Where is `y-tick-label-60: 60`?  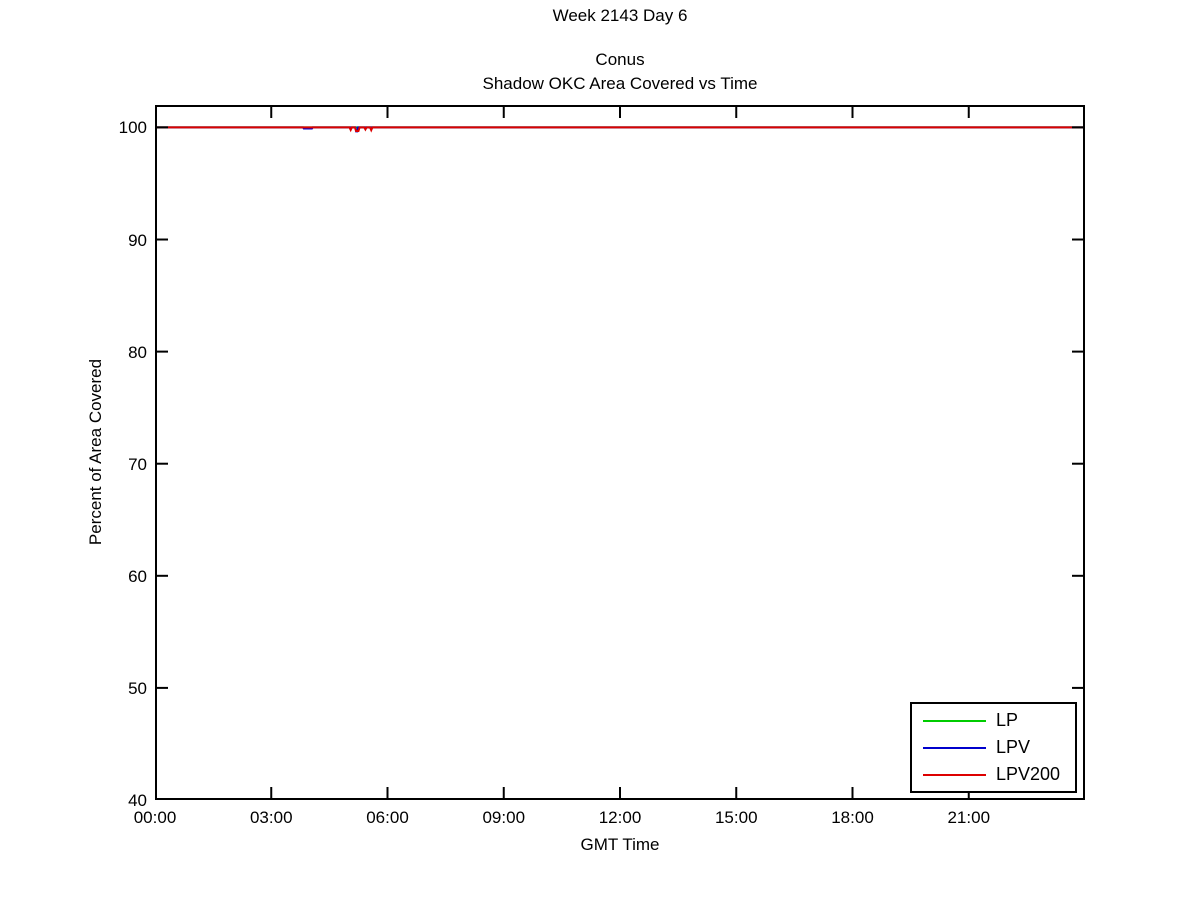
y-tick-label-60: 60 is located at coordinates (137, 576).